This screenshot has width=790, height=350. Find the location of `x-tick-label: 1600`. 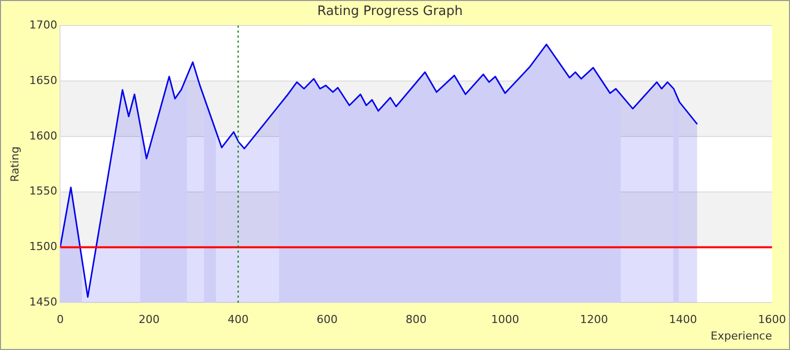

x-tick-label: 1600 is located at coordinates (772, 319).